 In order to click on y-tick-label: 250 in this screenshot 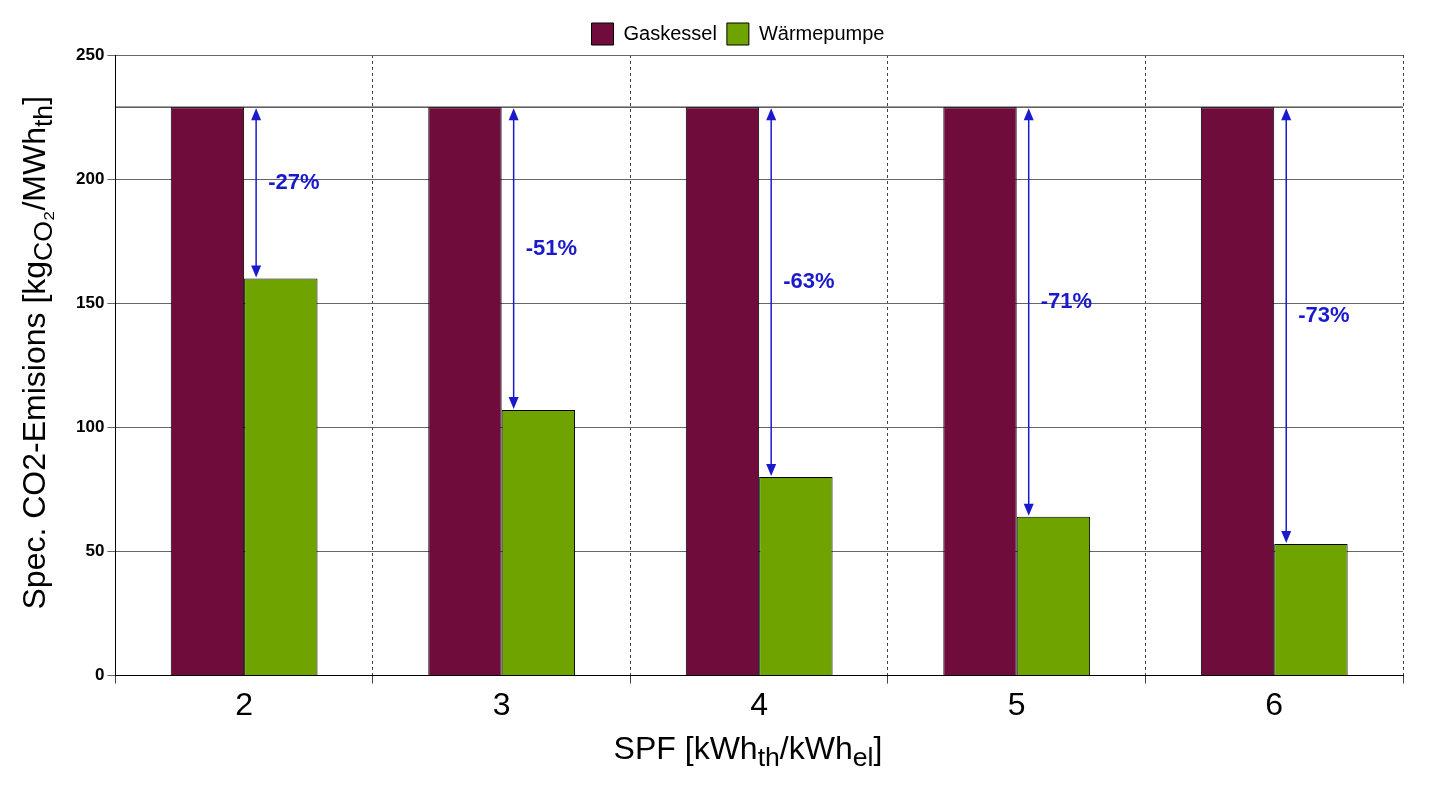, I will do `click(90, 54)`.